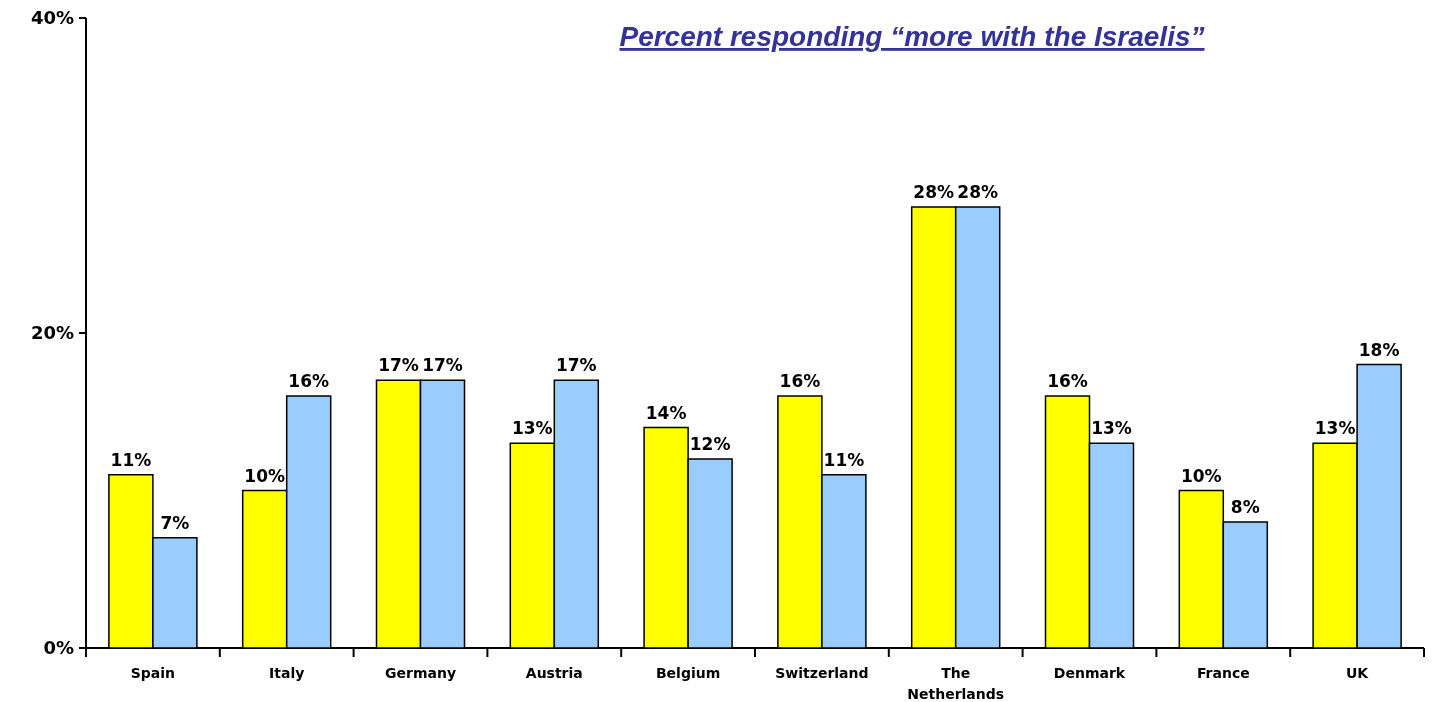 Image resolution: width=1444 pixels, height=702 pixels. I want to click on x-tick-label: Belgium, so click(688, 673).